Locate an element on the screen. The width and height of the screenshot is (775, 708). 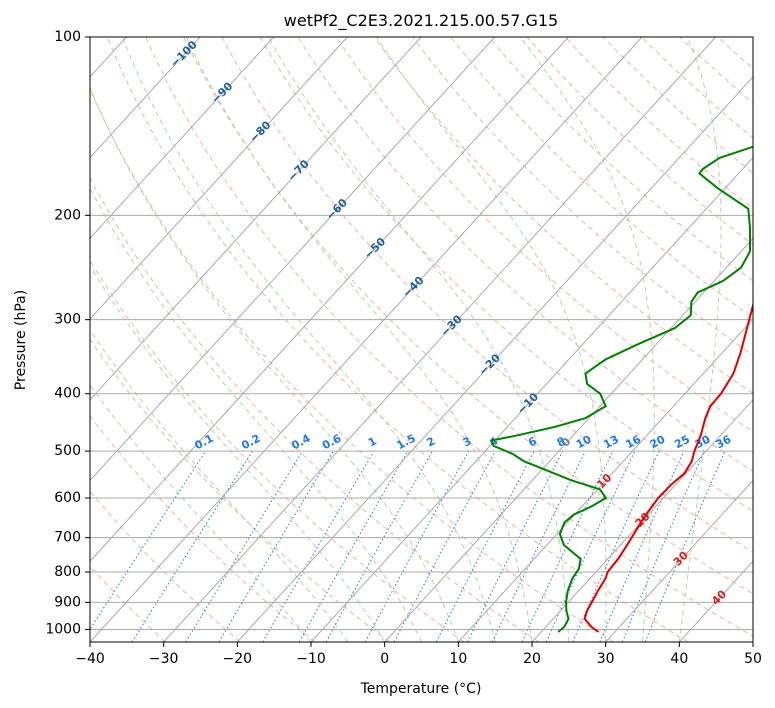
x-tick-label: 10 is located at coordinates (458, 659).